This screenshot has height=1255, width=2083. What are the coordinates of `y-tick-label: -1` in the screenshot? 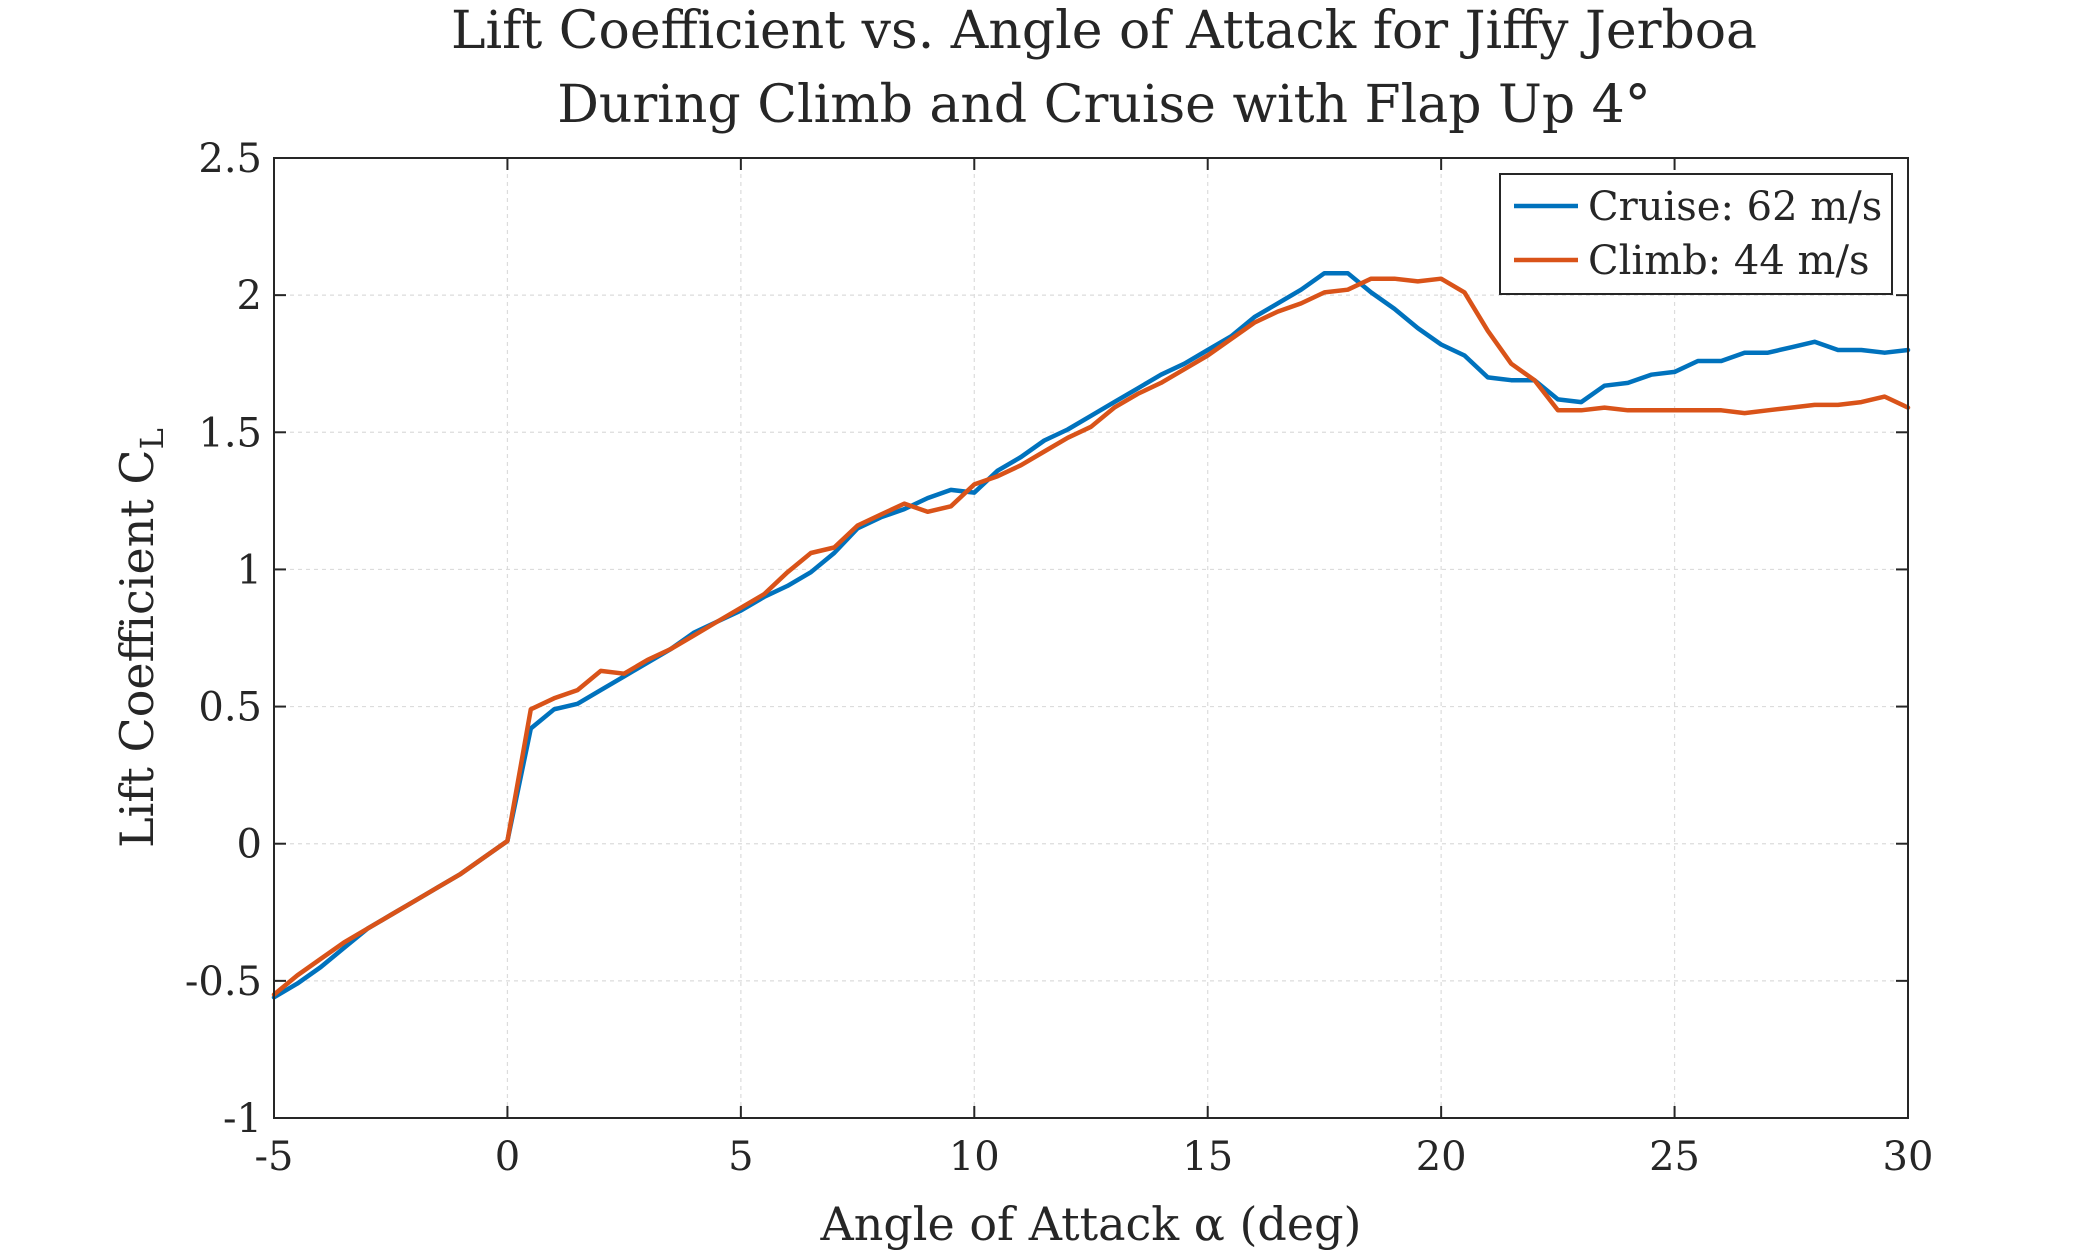 It's located at (242, 1119).